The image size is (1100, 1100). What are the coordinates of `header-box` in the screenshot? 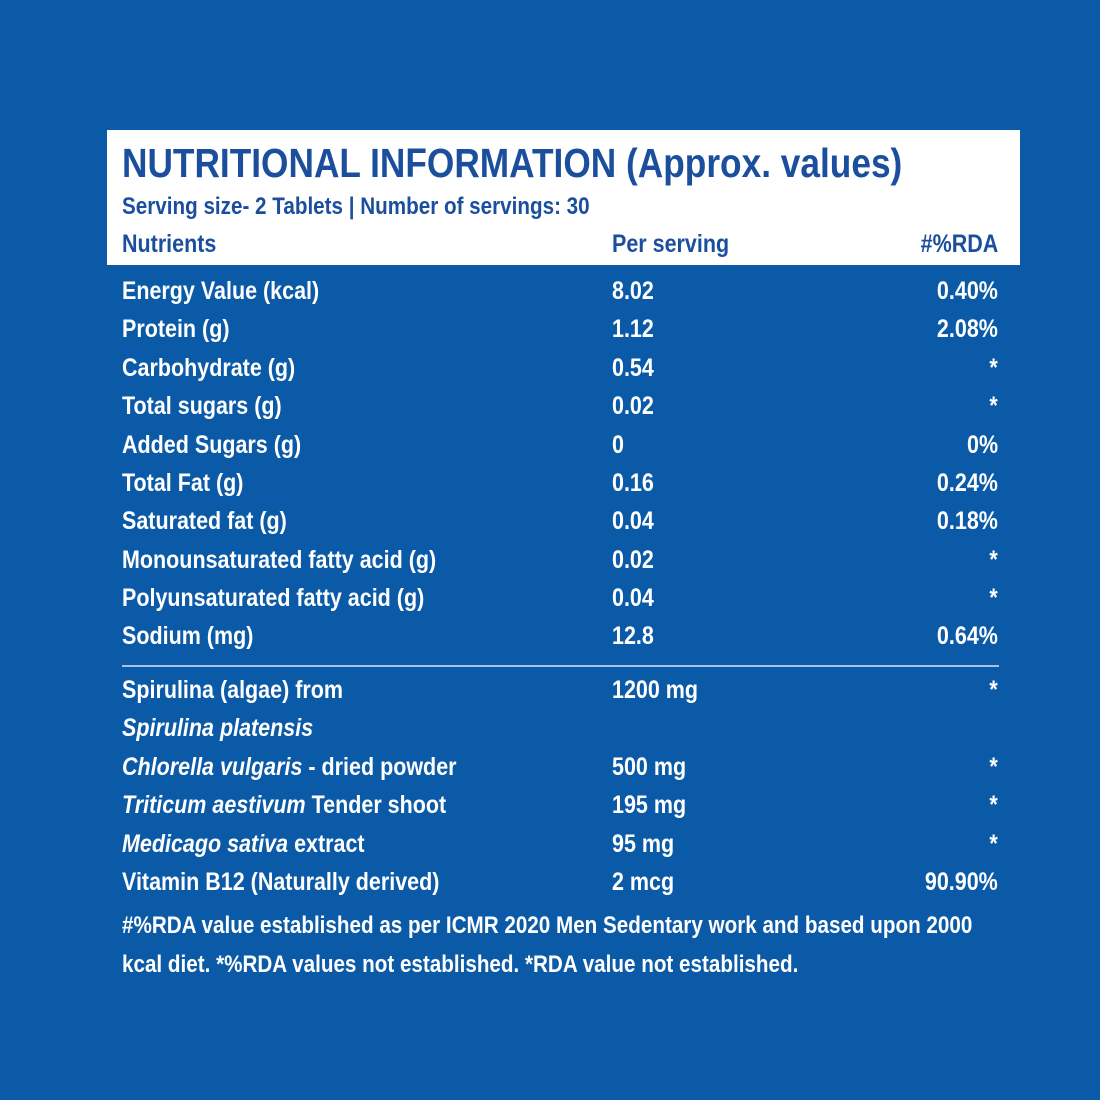 It's located at (563, 197).